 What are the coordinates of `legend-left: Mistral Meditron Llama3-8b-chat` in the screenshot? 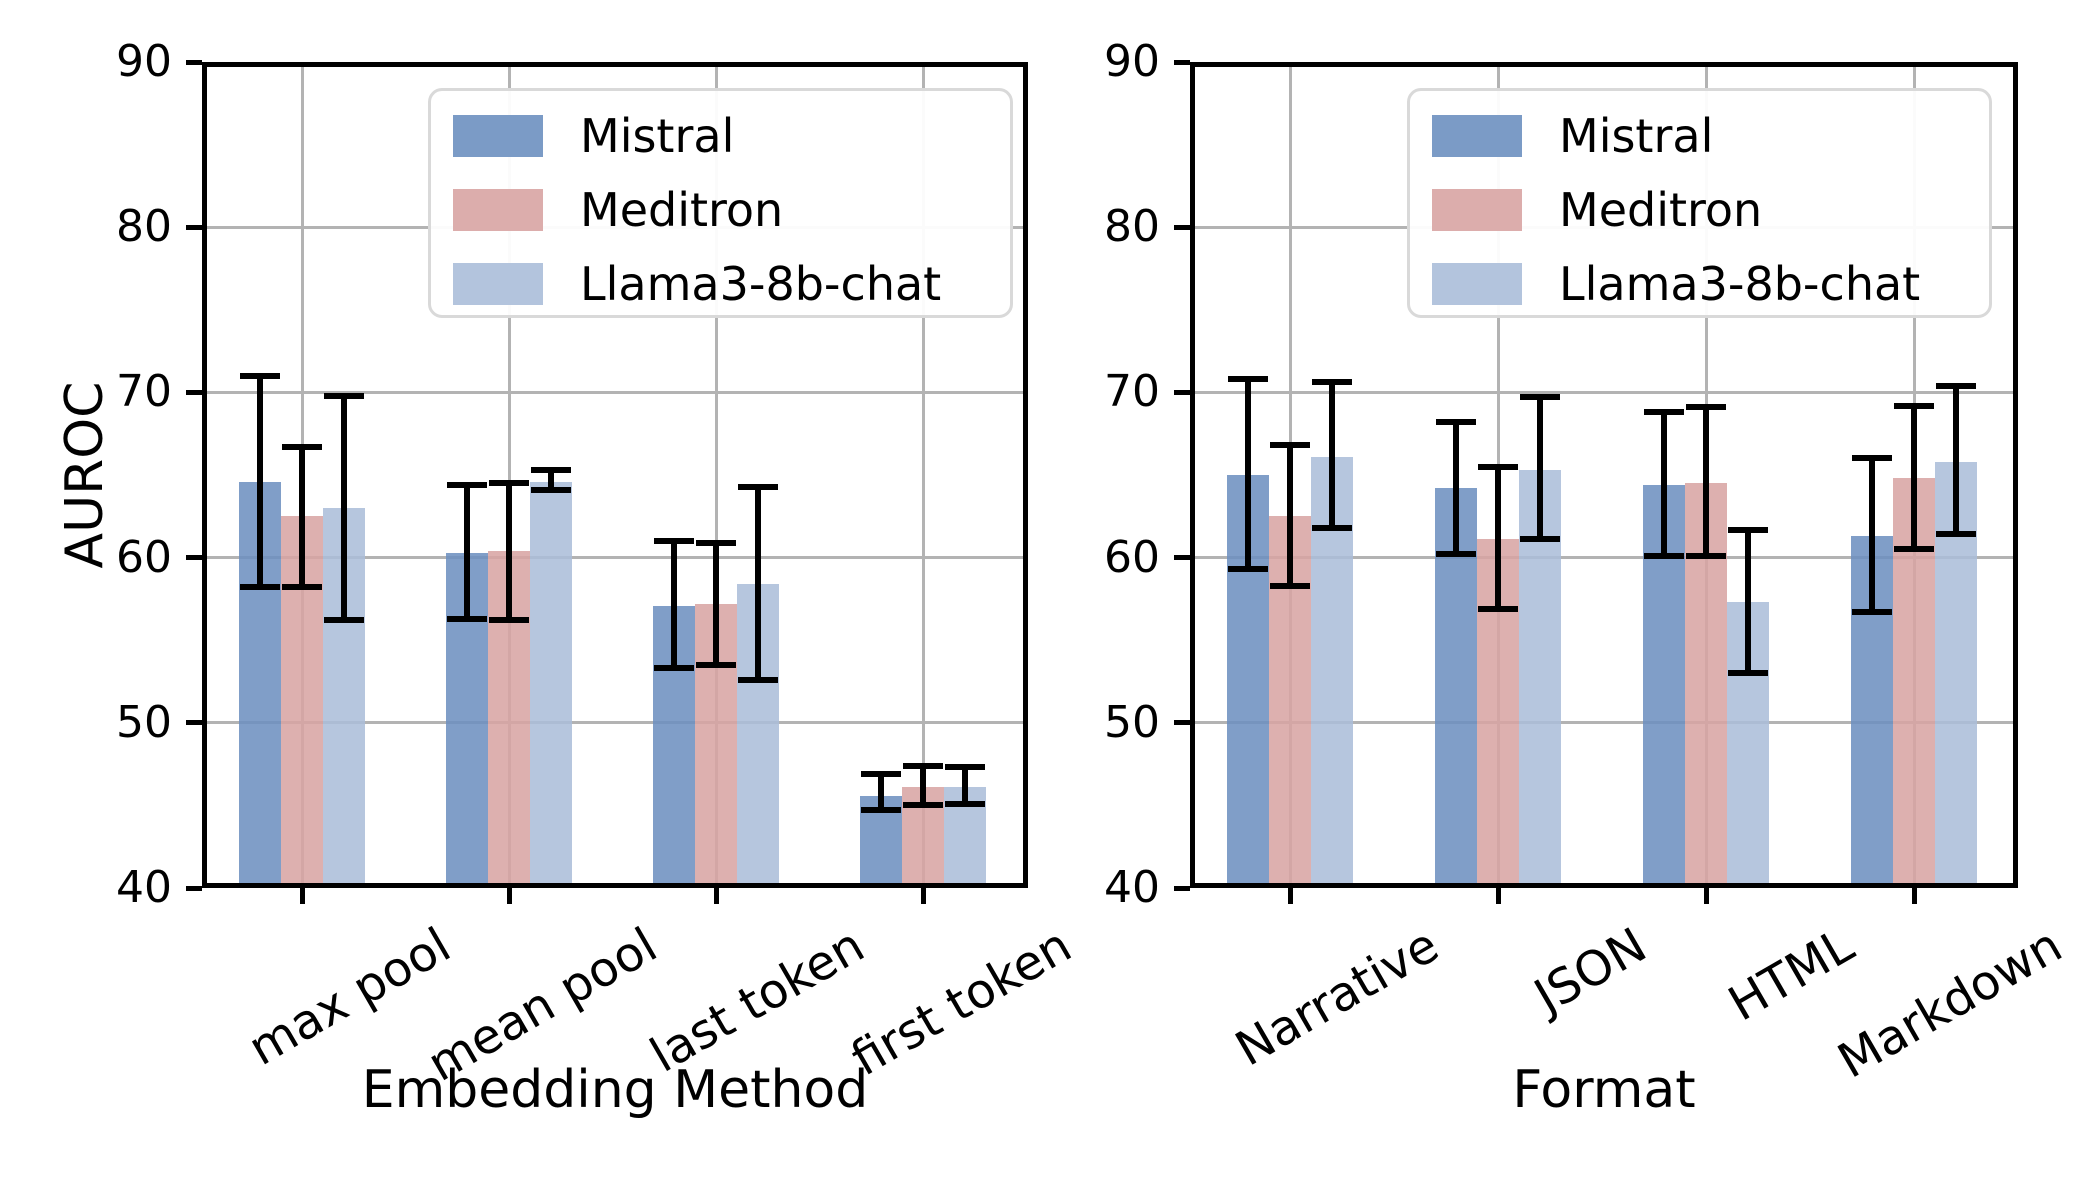 It's located at (720, 203).